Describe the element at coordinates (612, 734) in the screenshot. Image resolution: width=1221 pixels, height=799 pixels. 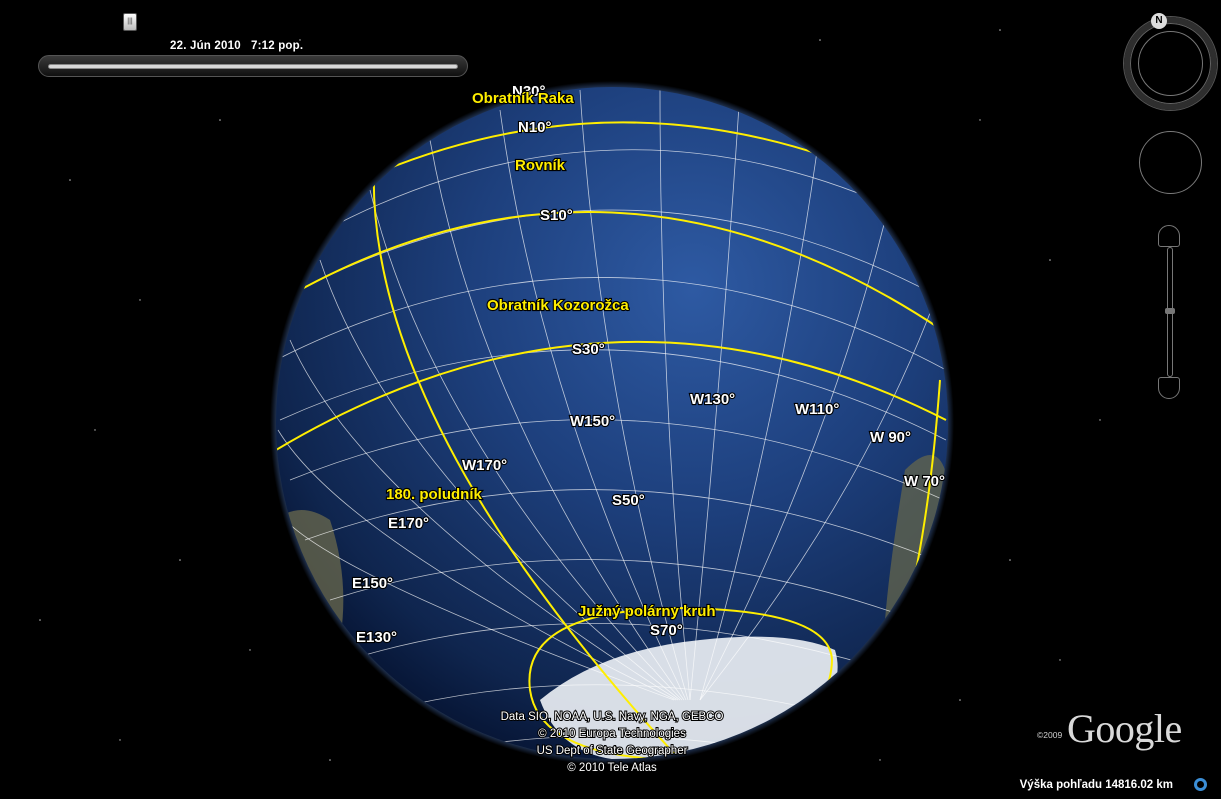
I see `credit-line: © 2010 Europa Technologies` at that location.